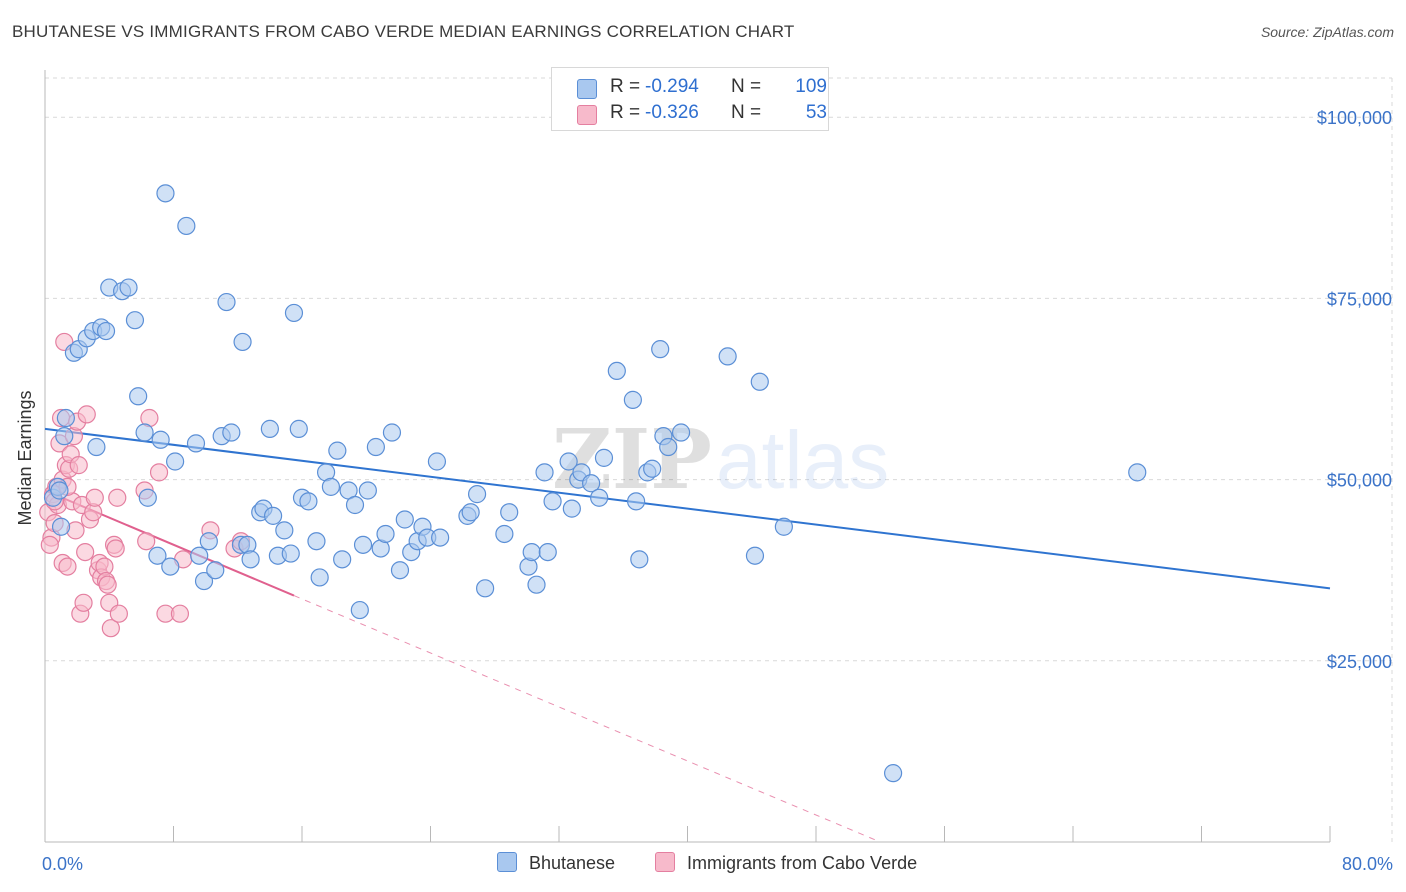 The height and width of the screenshot is (892, 1406). I want to click on bottom-legend-label: Bhutanese, so click(572, 863).